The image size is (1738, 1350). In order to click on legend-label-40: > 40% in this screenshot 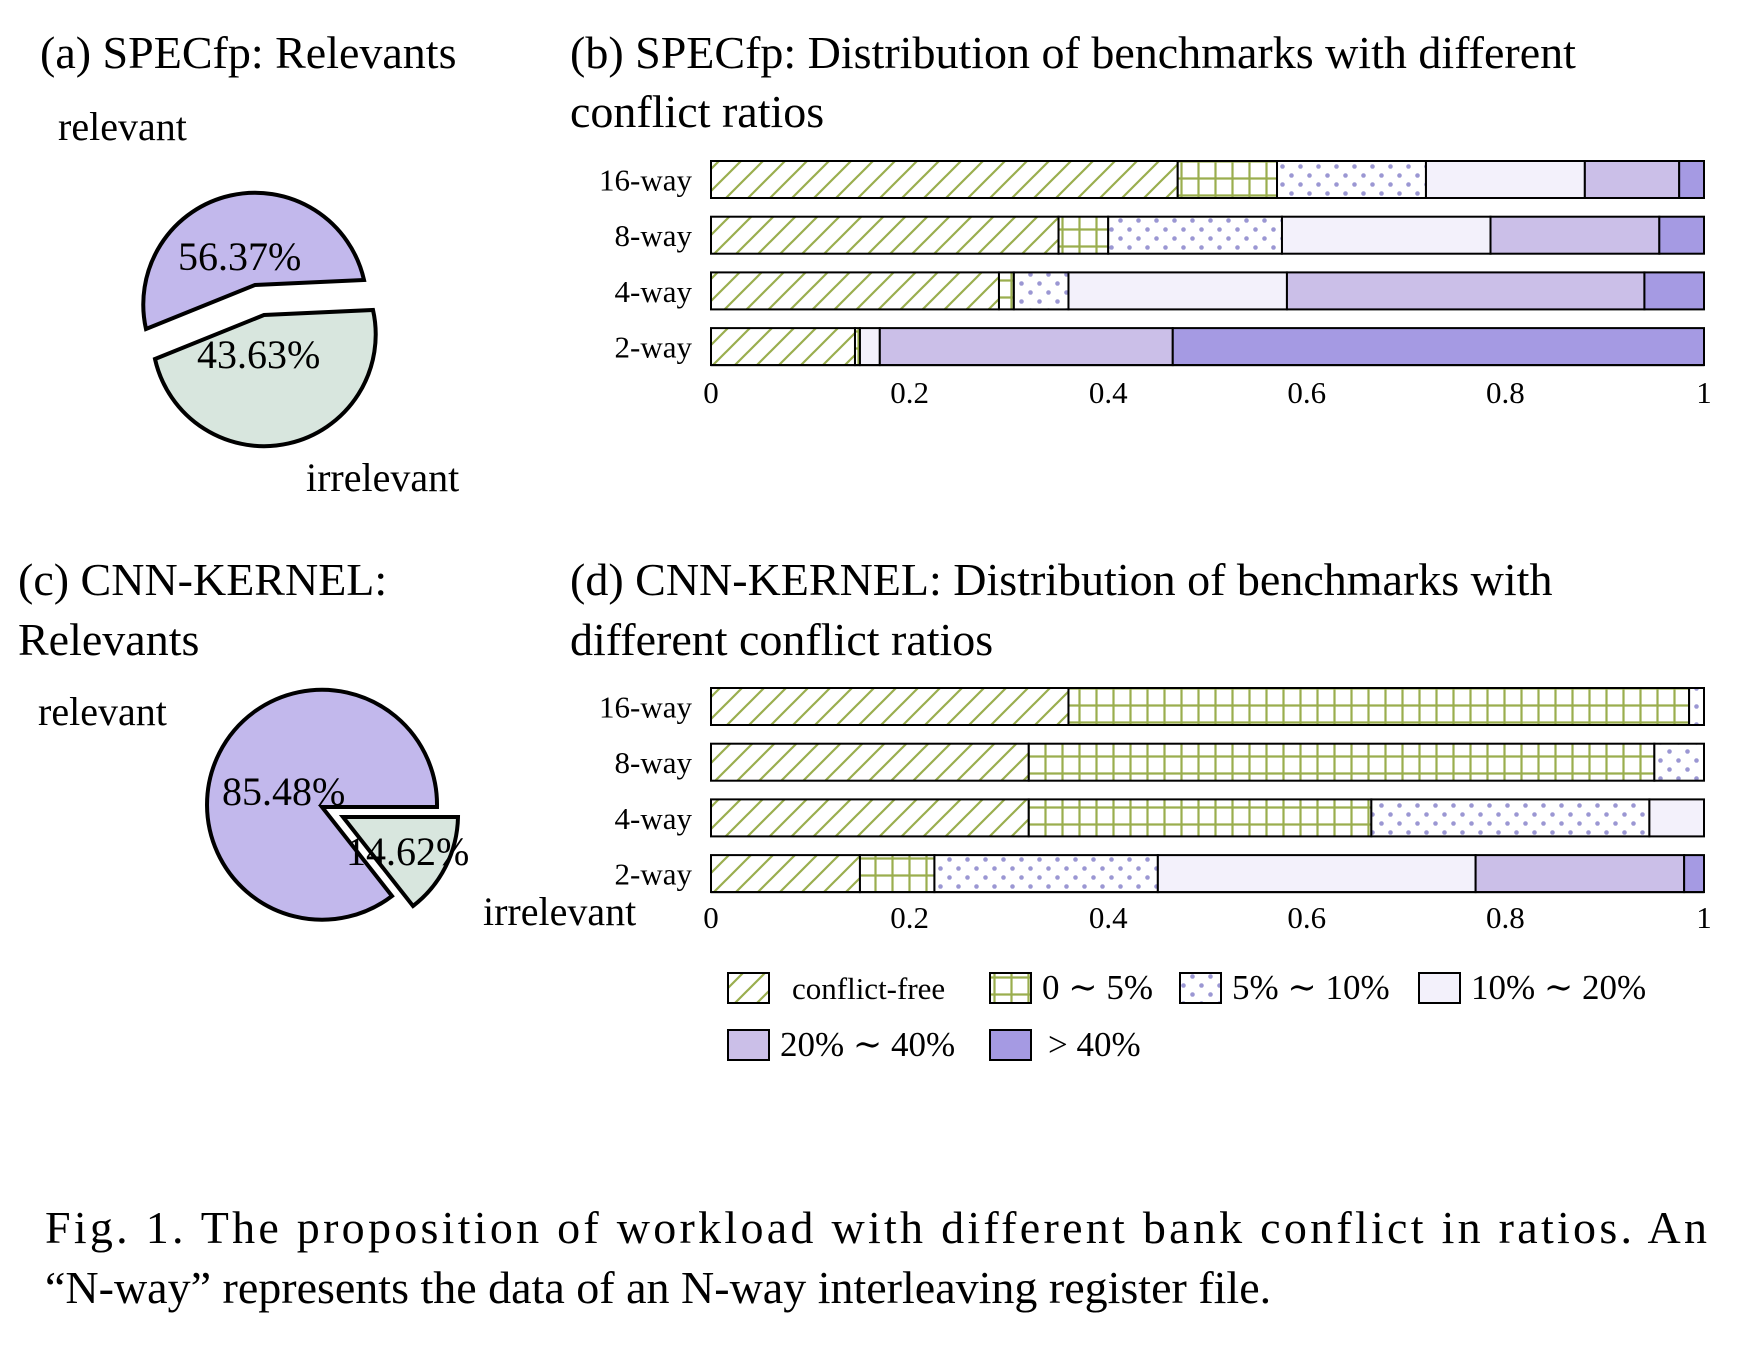, I will do `click(1094, 1044)`.